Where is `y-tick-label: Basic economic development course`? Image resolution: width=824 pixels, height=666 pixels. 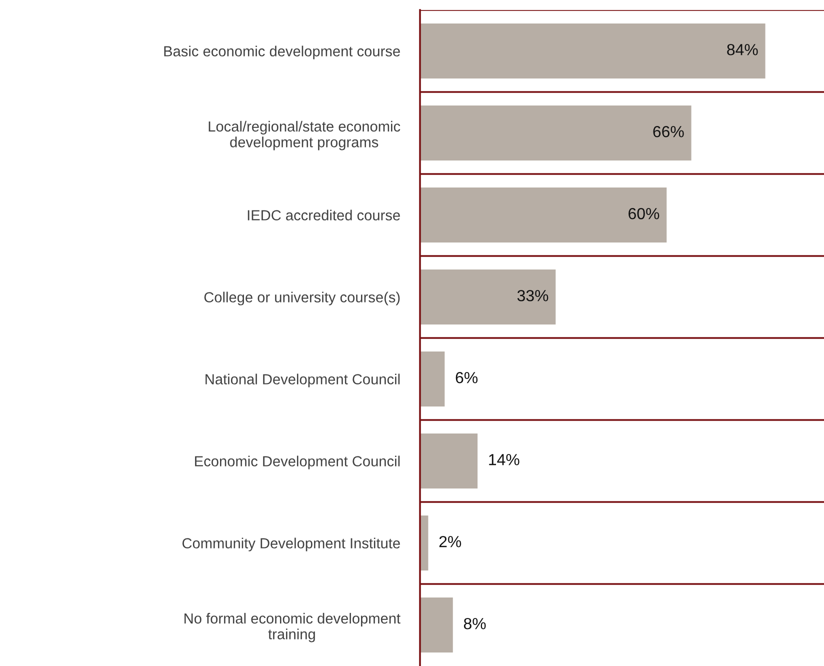
y-tick-label: Basic economic development course is located at coordinates (282, 53).